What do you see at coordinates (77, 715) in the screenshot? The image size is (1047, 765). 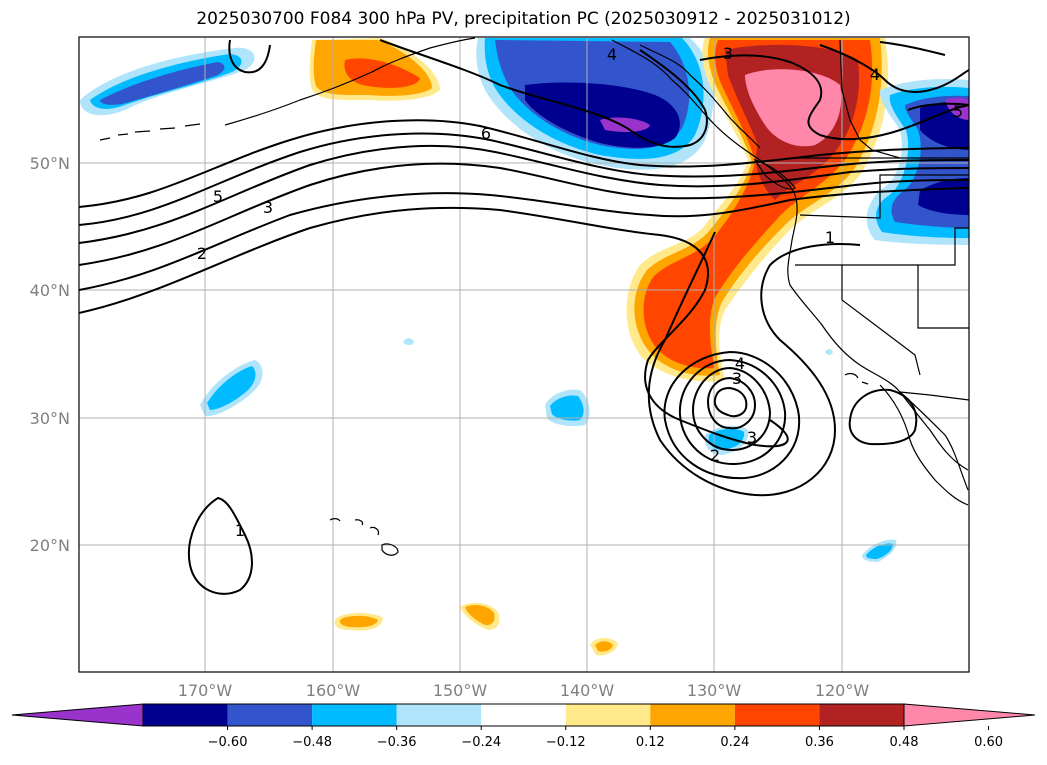 I see `colorbar-extend-min` at bounding box center [77, 715].